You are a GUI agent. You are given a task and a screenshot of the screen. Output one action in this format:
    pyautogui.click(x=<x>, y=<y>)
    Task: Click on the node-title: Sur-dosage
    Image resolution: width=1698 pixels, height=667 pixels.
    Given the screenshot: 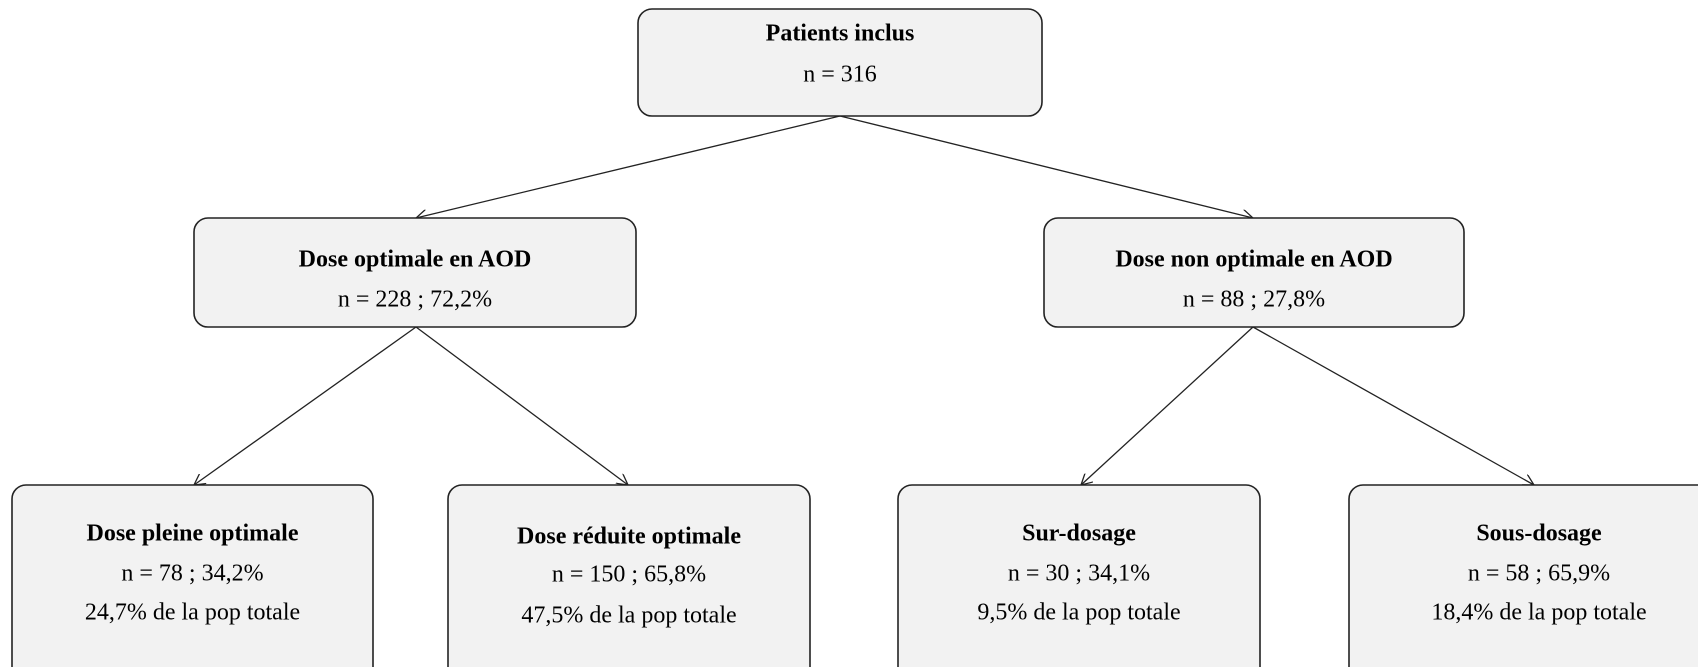 What is the action you would take?
    pyautogui.click(x=1079, y=534)
    